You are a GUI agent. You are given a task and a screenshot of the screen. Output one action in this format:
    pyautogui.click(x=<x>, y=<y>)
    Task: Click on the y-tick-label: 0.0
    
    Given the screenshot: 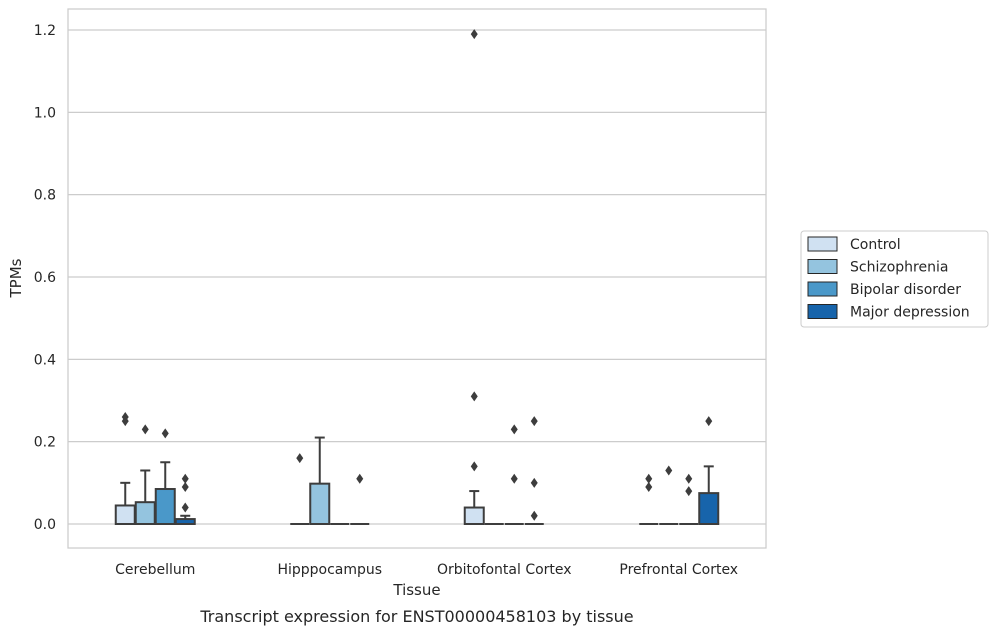 What is the action you would take?
    pyautogui.click(x=45, y=525)
    